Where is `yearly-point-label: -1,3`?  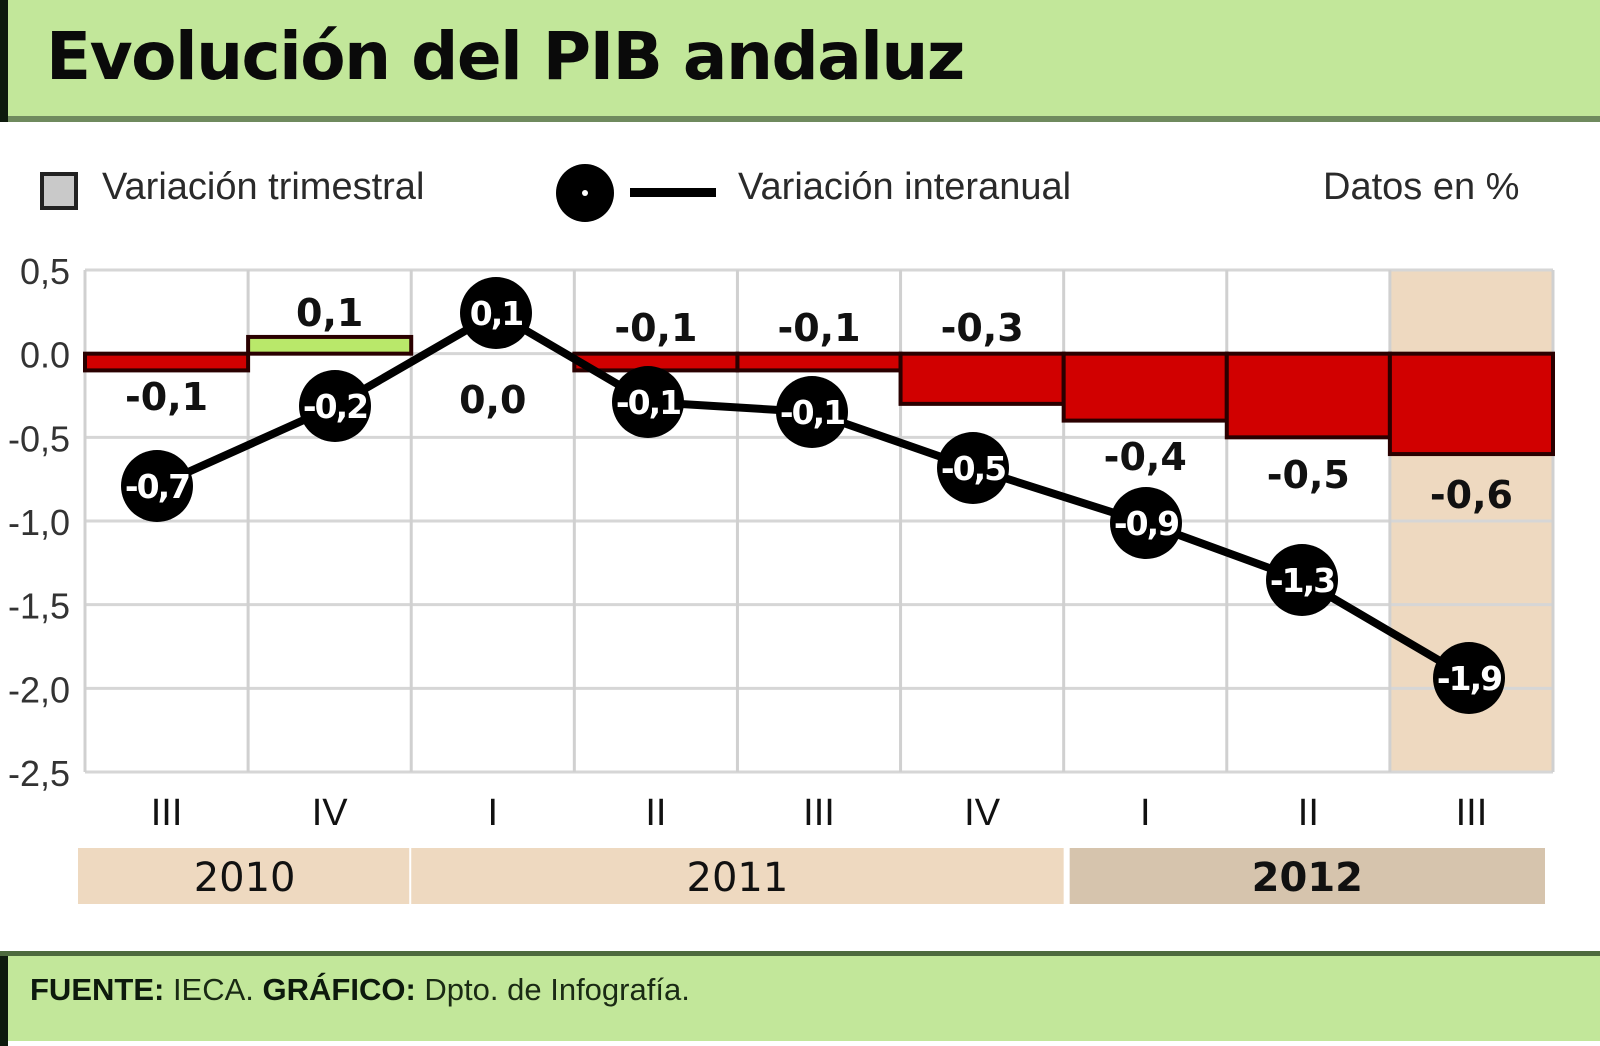
yearly-point-label: -1,3 is located at coordinates (1302, 580).